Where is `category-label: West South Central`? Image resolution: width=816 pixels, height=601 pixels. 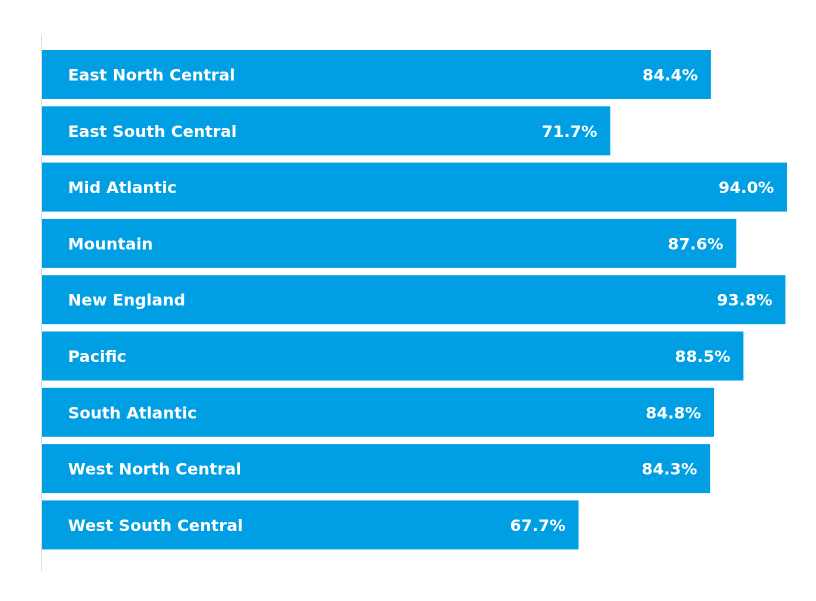 category-label: West South Central is located at coordinates (155, 525).